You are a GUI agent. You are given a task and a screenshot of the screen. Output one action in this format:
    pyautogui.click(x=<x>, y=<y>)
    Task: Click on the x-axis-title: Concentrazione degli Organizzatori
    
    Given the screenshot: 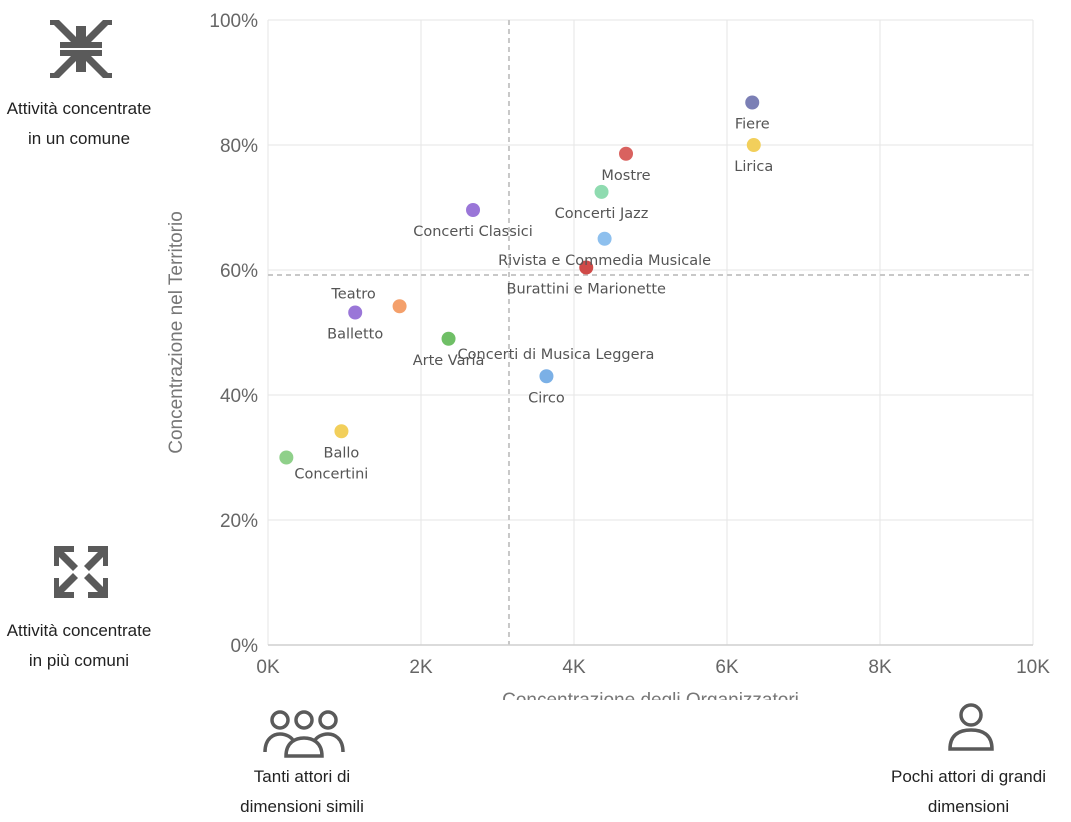 What is the action you would take?
    pyautogui.click(x=650, y=695)
    